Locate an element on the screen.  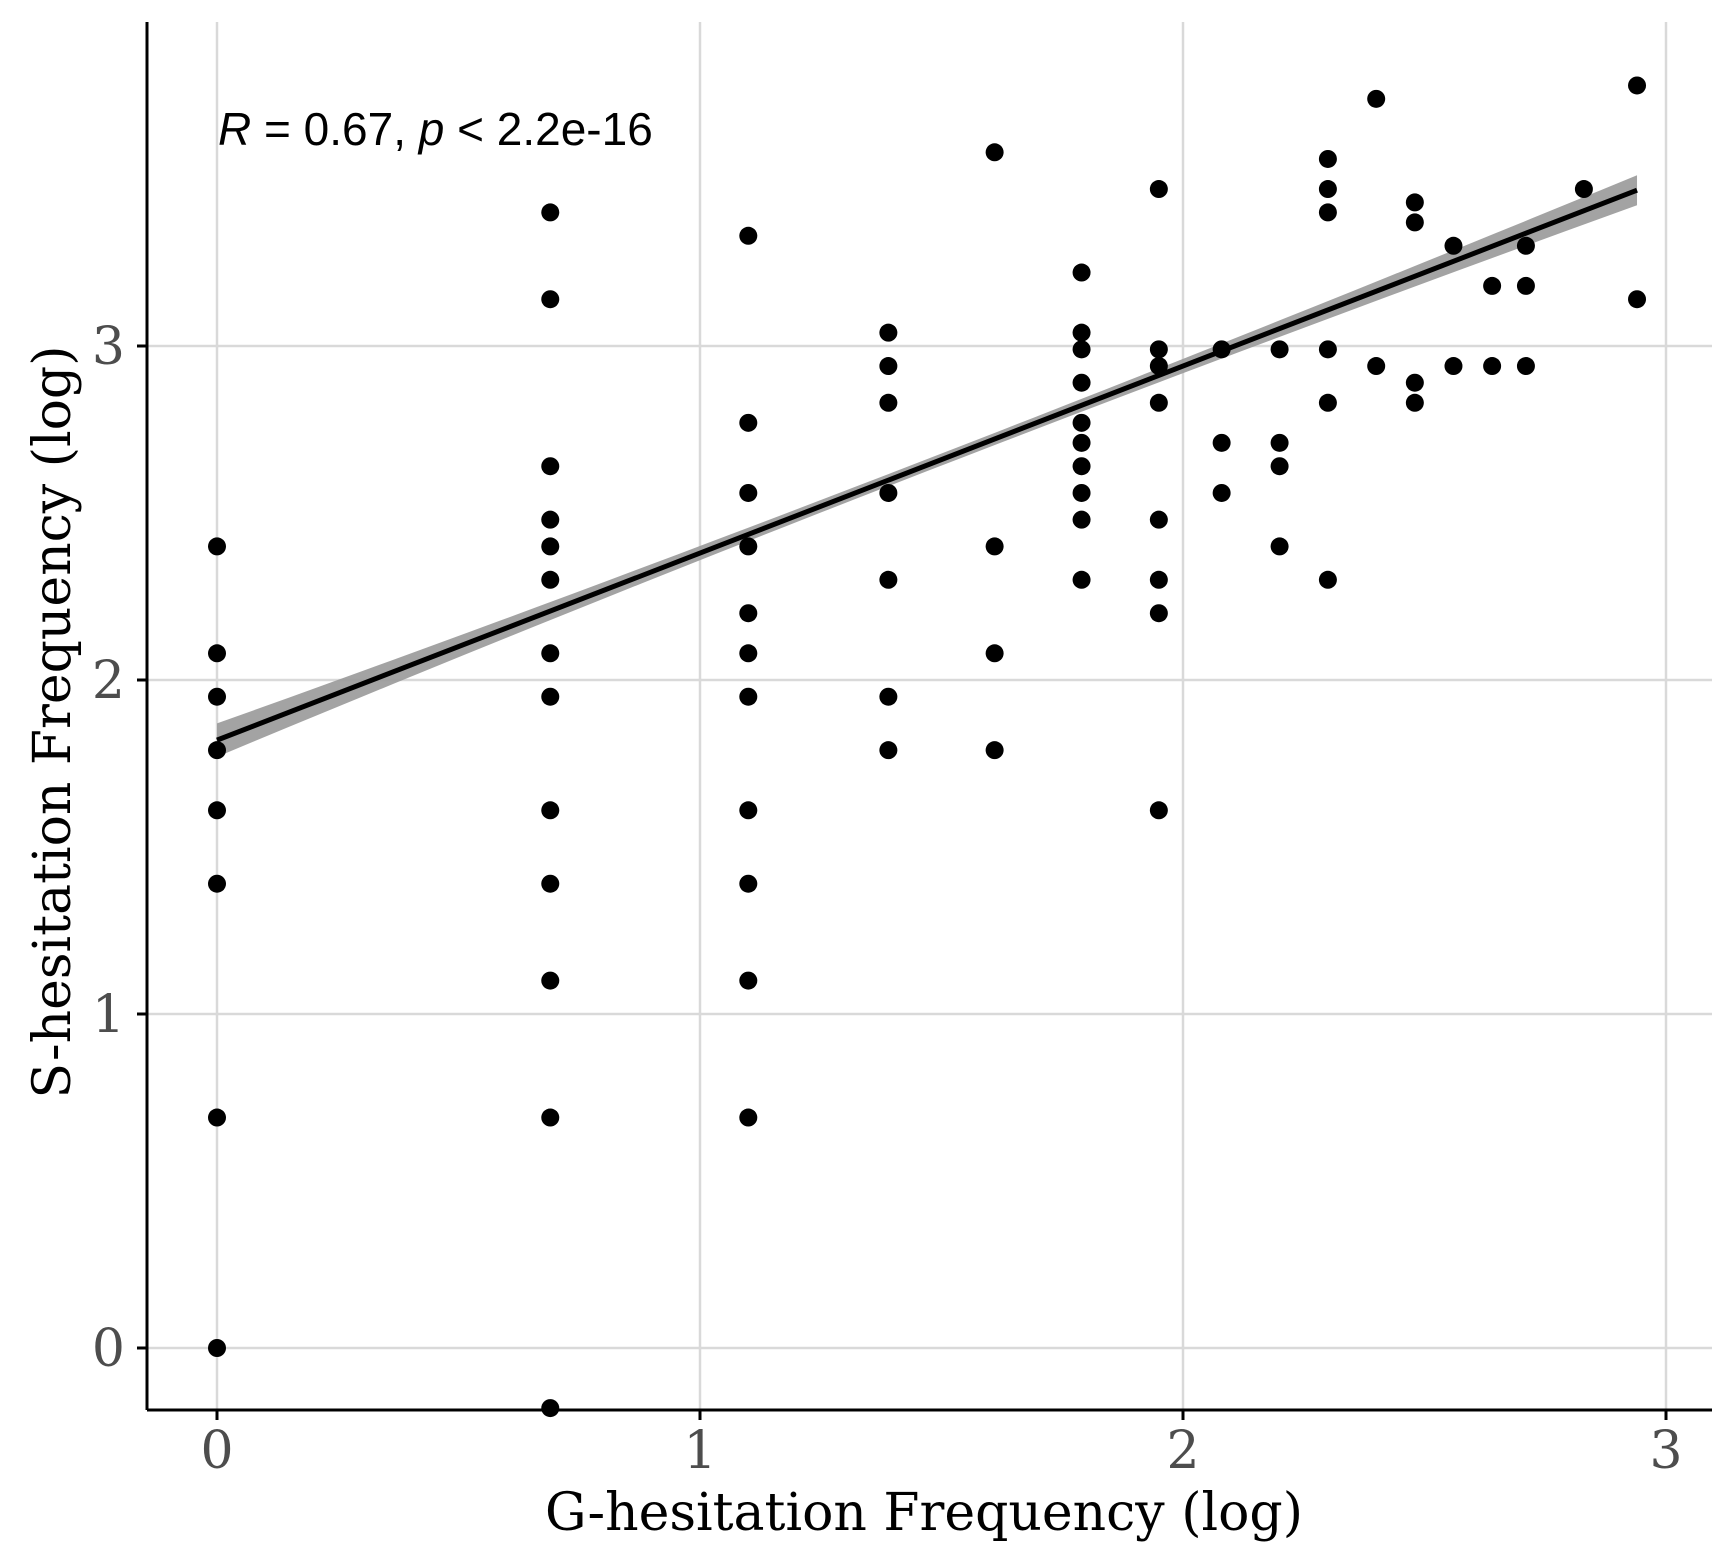
x-tick-label-3: 3 is located at coordinates (1665, 1451).